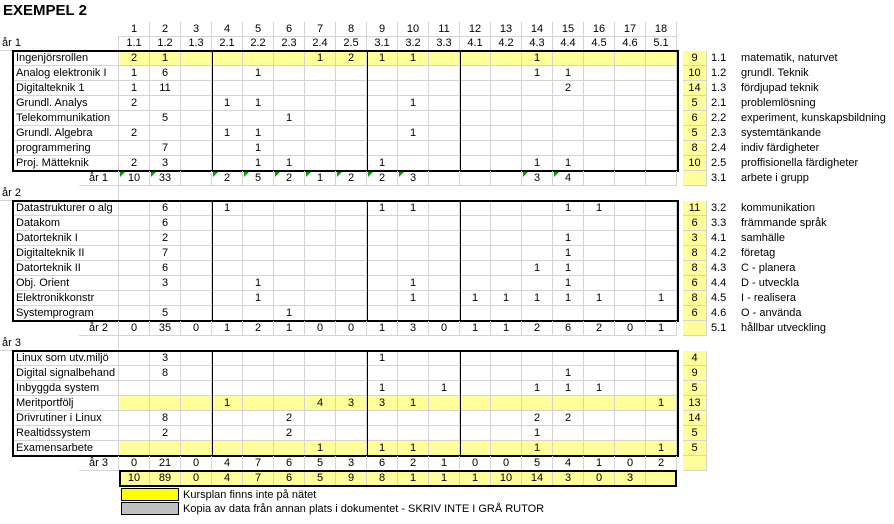 This screenshot has height=524, width=894. I want to click on course-value-cell: 8, so click(165, 418).